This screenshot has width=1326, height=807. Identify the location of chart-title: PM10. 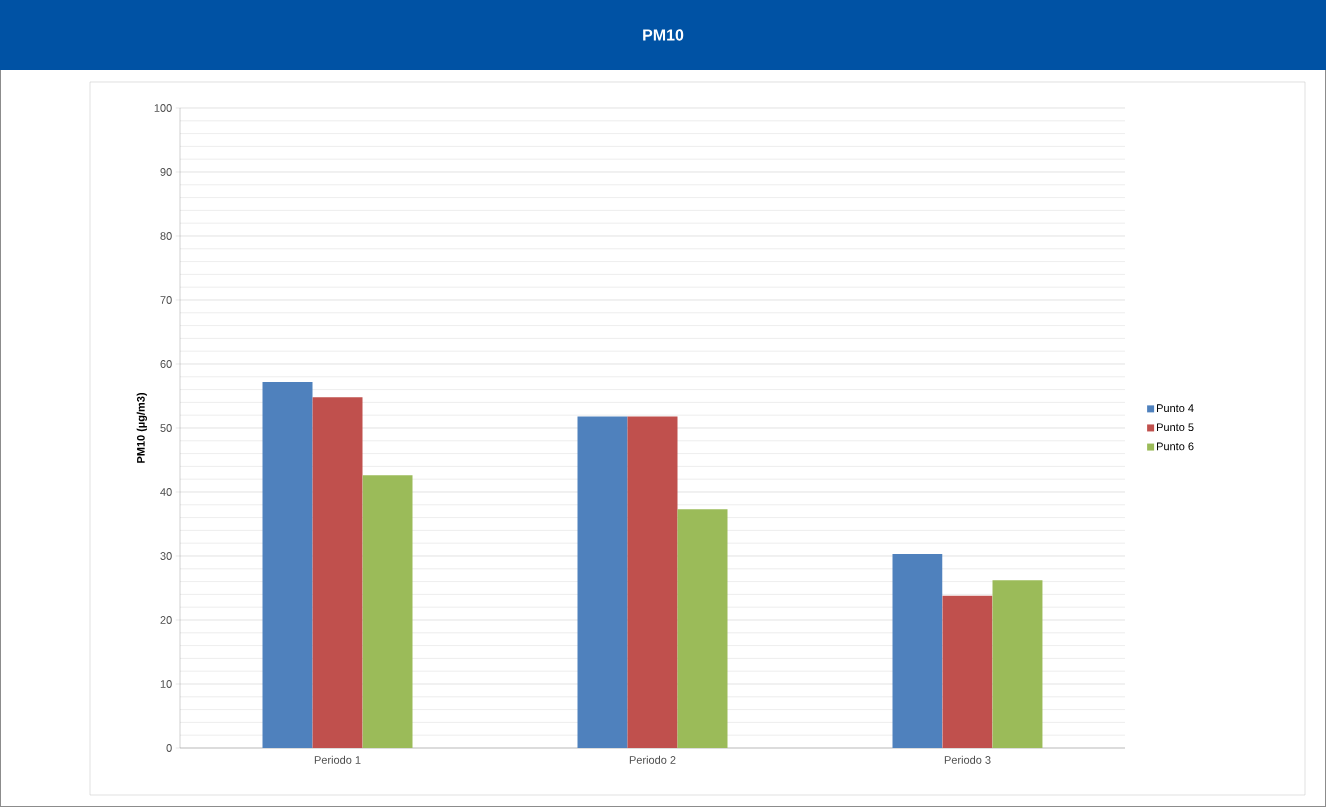
(663, 35).